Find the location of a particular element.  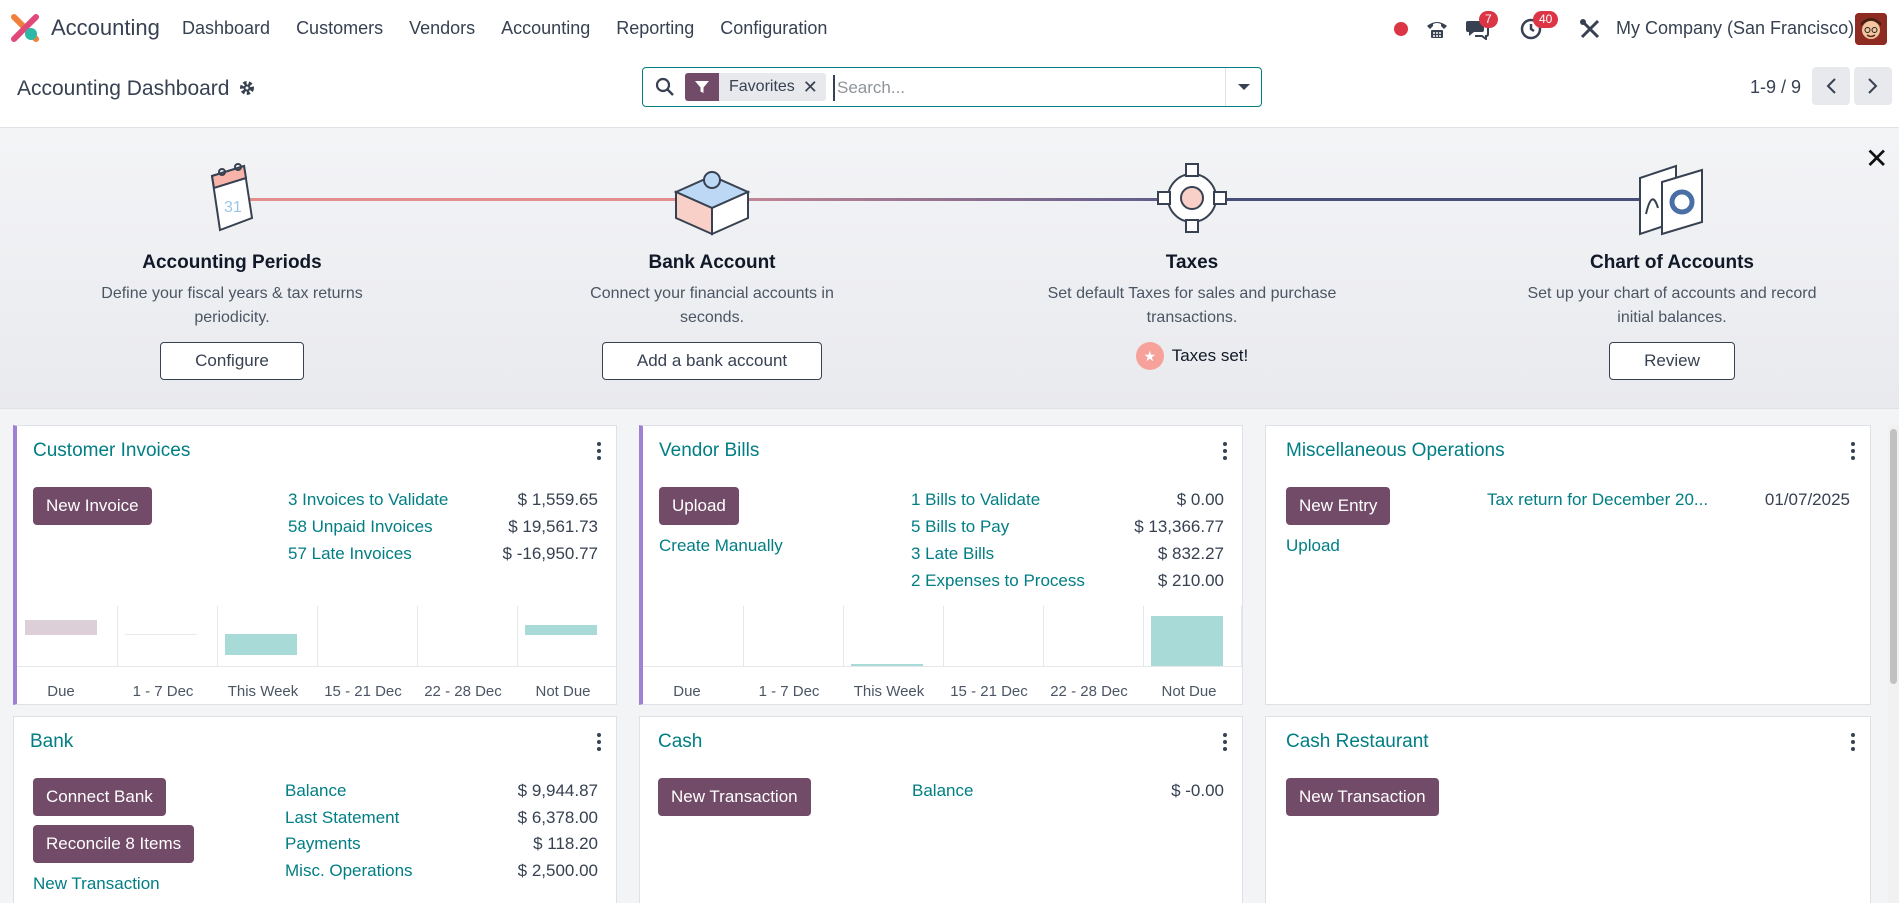

debug-tools-icon is located at coordinates (1590, 29).